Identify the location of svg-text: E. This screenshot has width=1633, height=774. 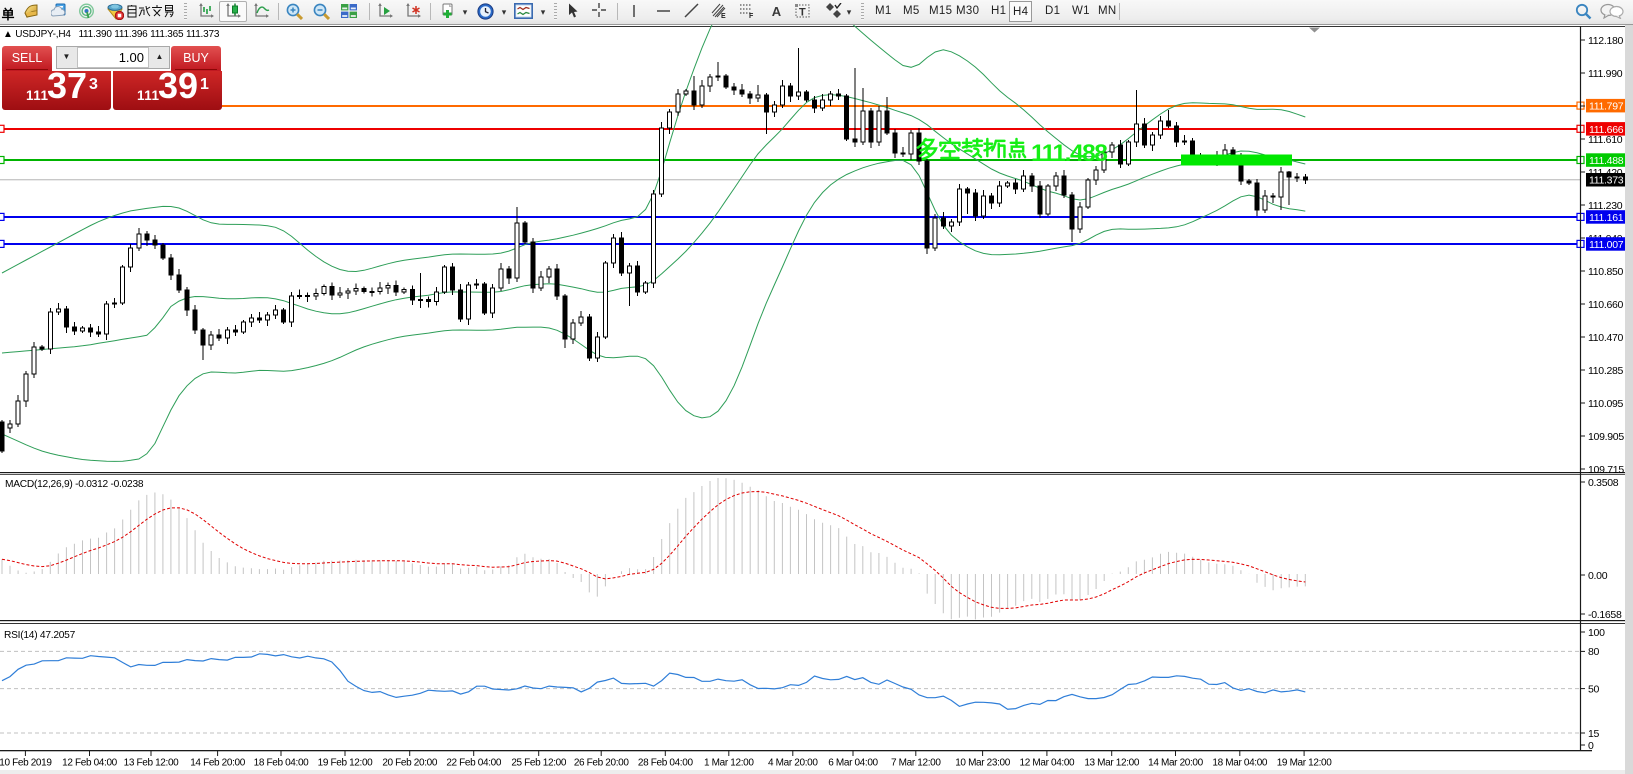
(723, 16).